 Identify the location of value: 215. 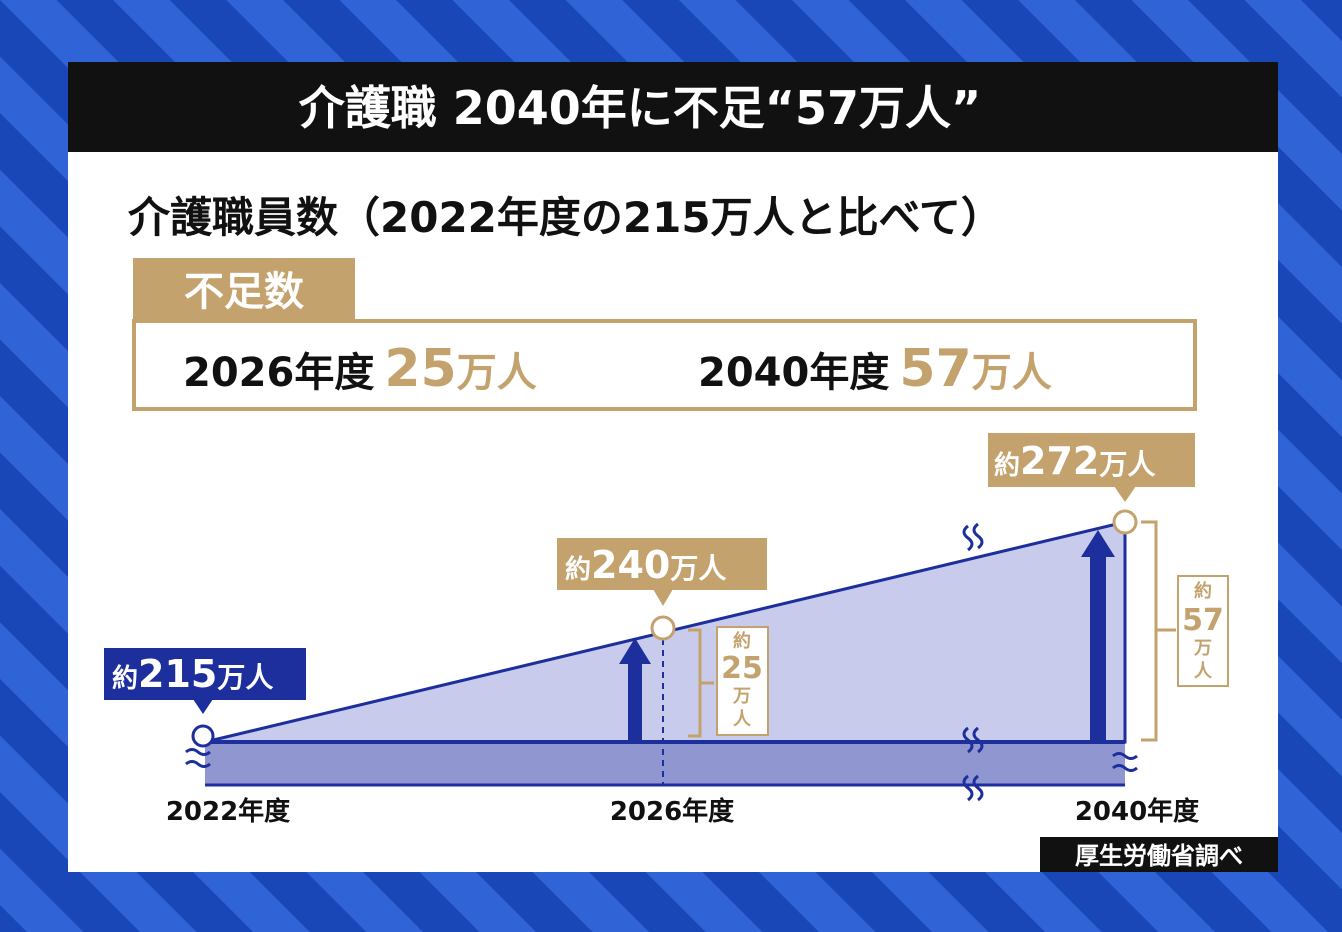
(177, 674).